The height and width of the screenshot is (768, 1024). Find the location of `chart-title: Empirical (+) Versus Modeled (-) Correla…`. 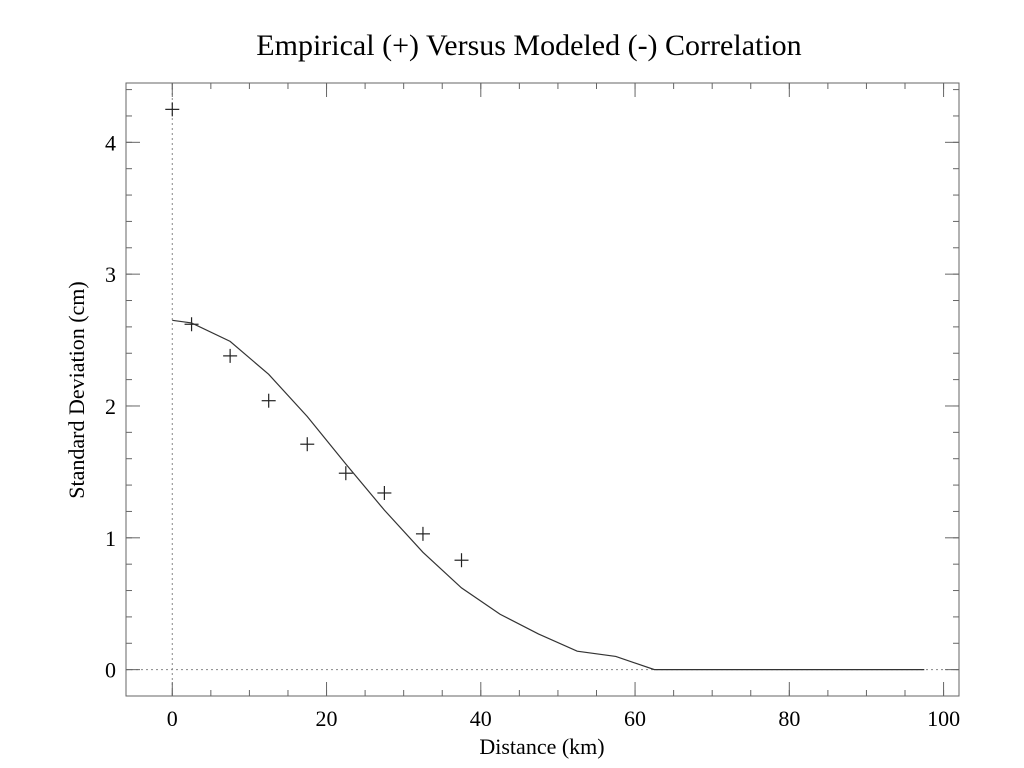

chart-title: Empirical (+) Versus Modeled (-) Correla… is located at coordinates (528, 45).